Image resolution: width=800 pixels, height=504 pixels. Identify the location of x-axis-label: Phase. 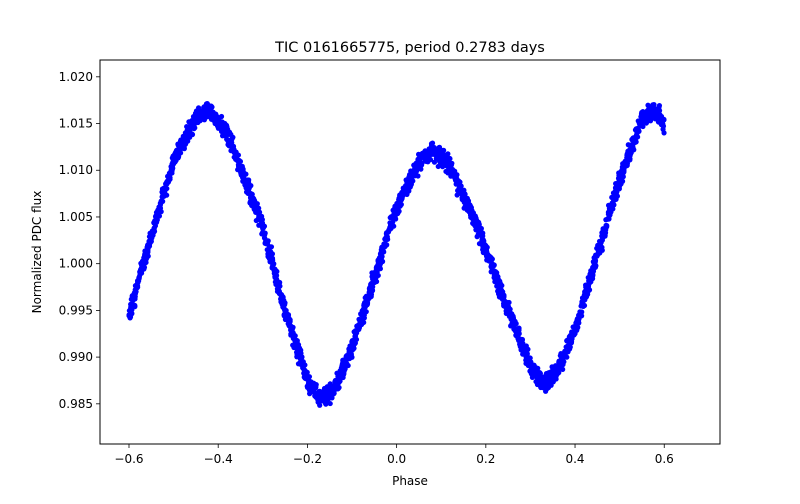
(410, 481).